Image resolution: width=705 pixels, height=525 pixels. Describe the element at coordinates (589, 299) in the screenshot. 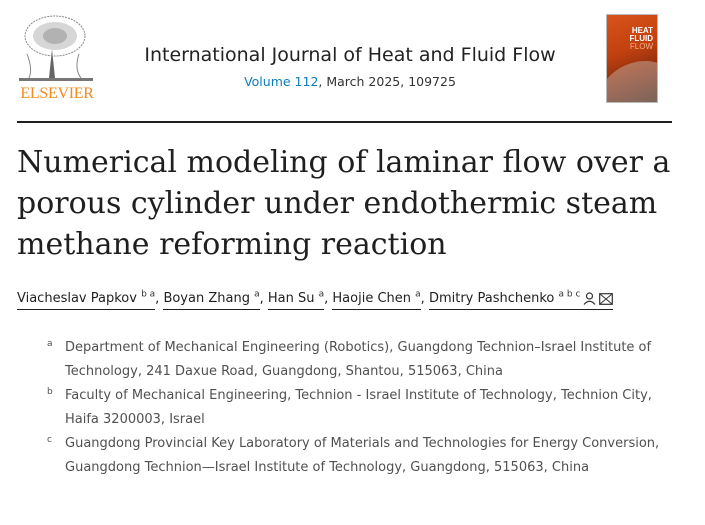

I see `person-icon` at that location.